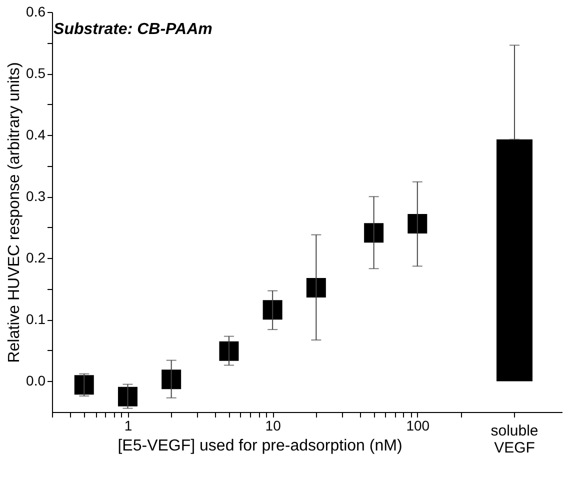 This screenshot has width=587, height=500. Describe the element at coordinates (36, 258) in the screenshot. I see `y-tick-label: 0.2` at that location.